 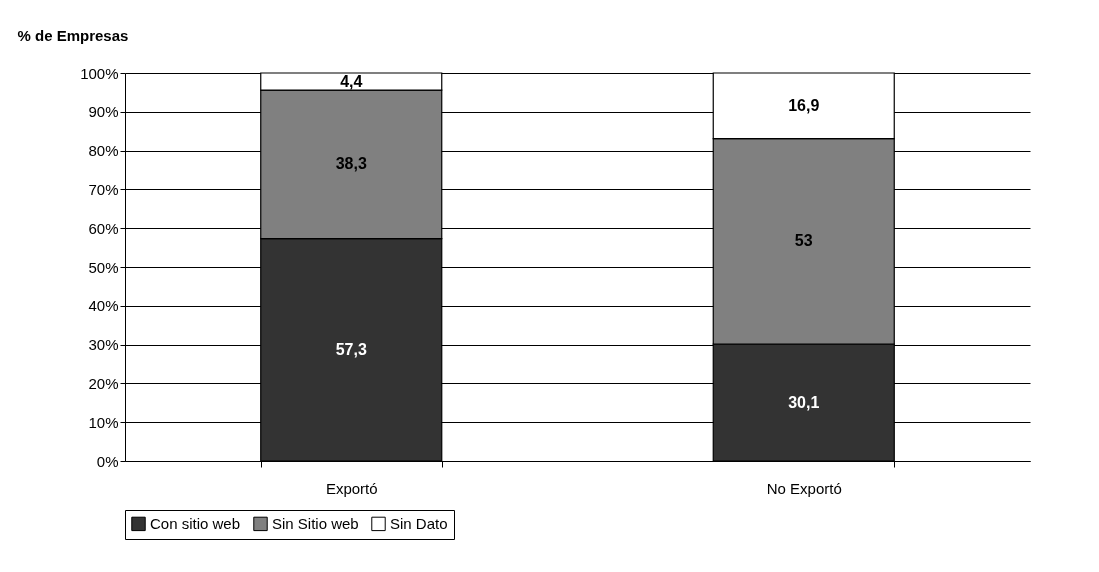 What do you see at coordinates (103, 189) in the screenshot?
I see `y-tick-label: 70%` at bounding box center [103, 189].